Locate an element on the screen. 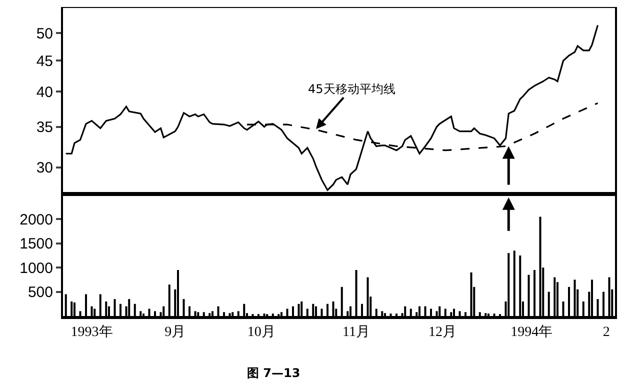 The width and height of the screenshot is (628, 391). y-tick-label: 35 is located at coordinates (44, 127).